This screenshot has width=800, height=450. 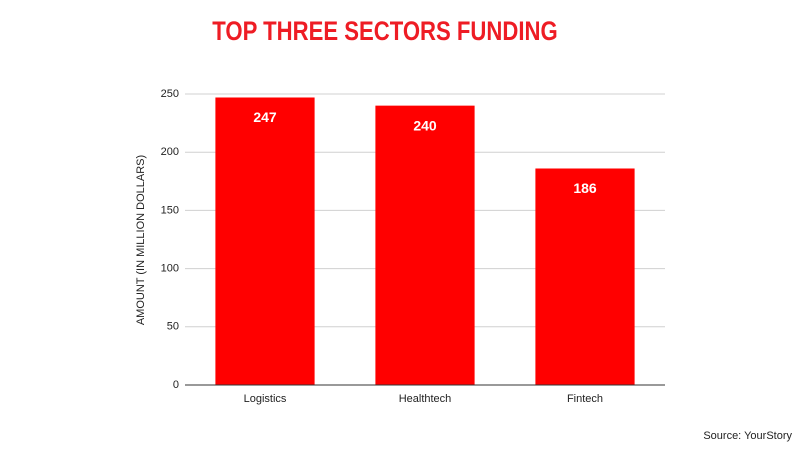 I want to click on x-tick-label: Healthtech, so click(x=425, y=399).